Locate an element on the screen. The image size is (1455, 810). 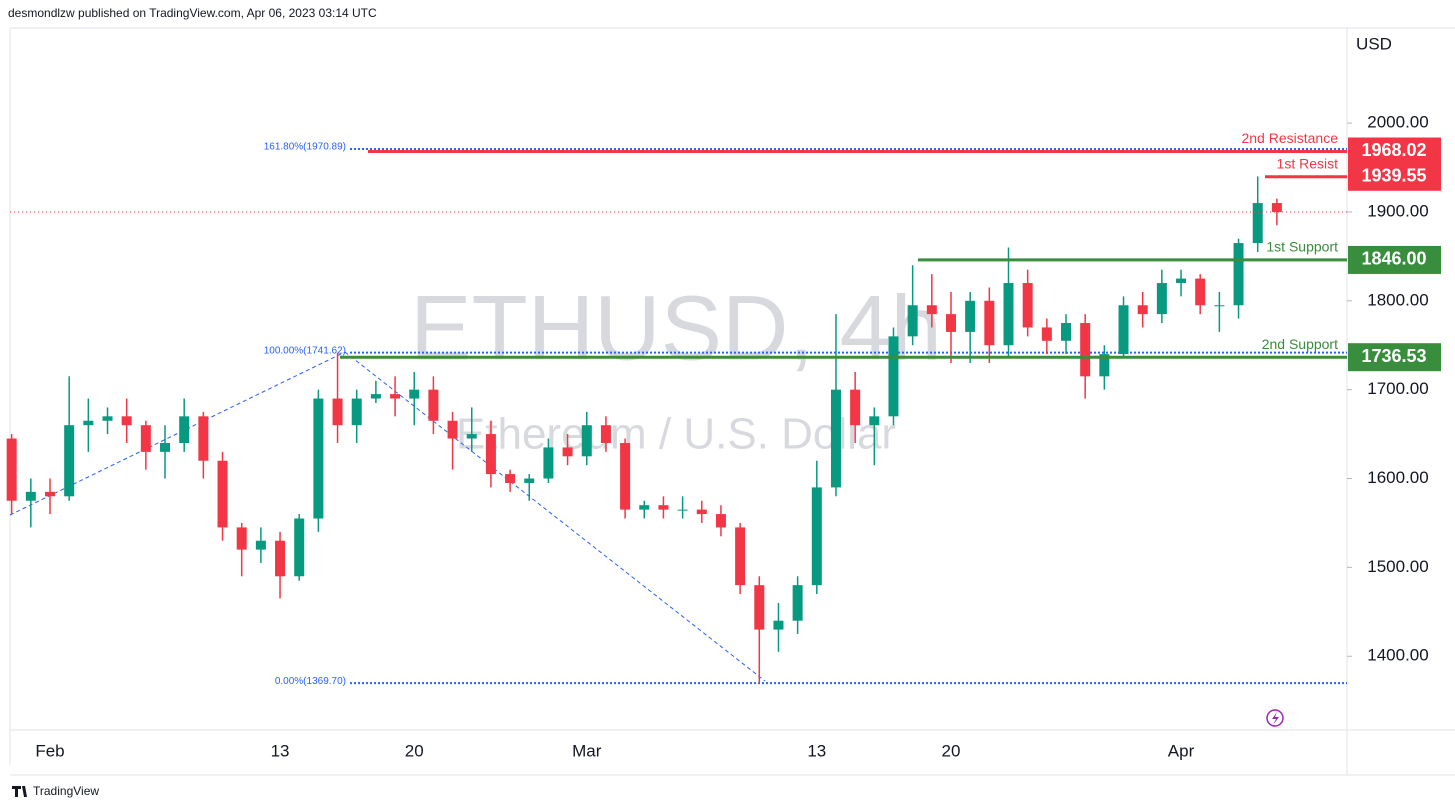
fib-label: 0.00%(1369.70) is located at coordinates (310, 681).